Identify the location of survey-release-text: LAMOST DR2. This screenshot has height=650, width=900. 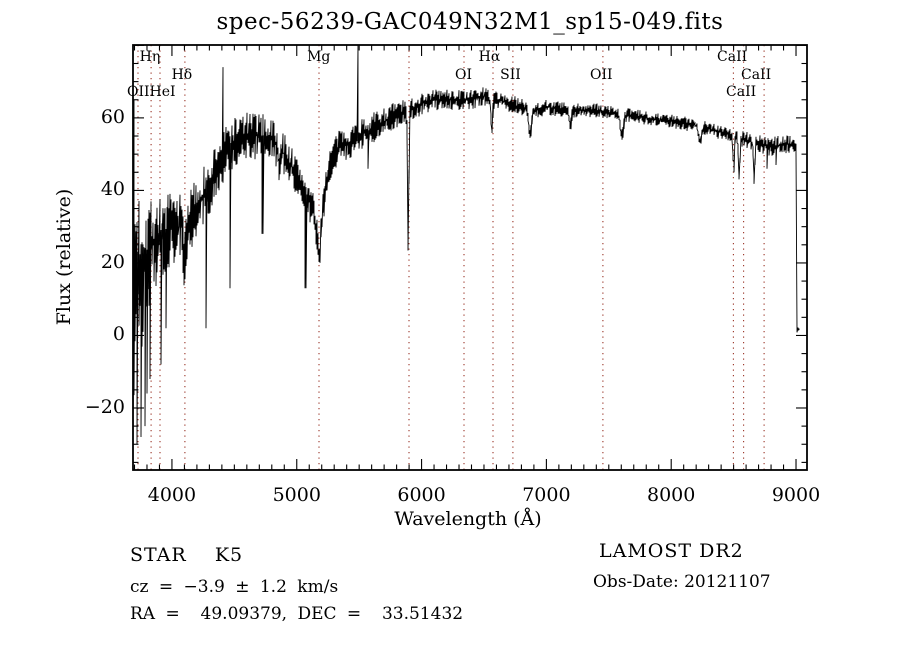
(671, 551).